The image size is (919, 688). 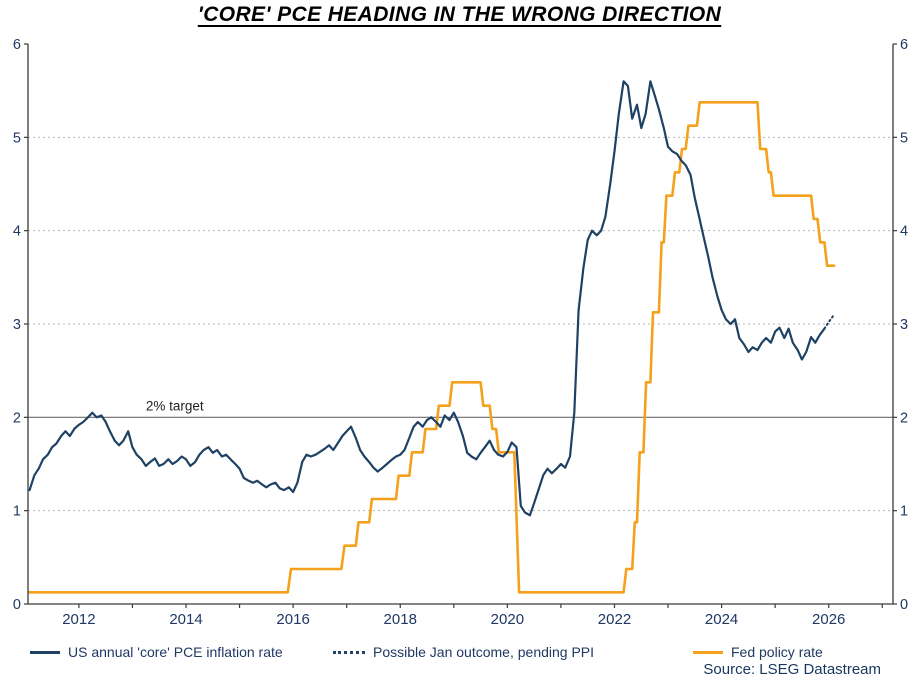 I want to click on y-tick-label-left-5: 5, so click(x=17, y=138).